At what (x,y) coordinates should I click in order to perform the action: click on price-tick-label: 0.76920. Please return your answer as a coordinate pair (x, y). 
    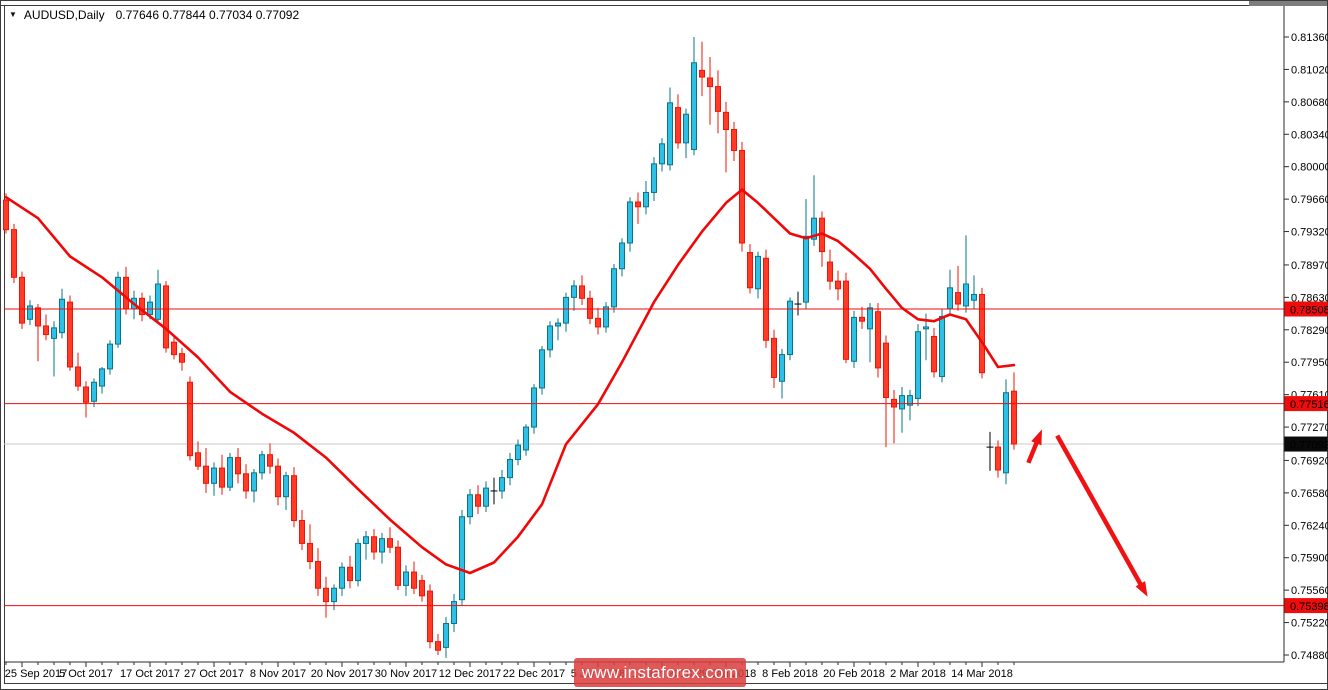
    Looking at the image, I should click on (1309, 461).